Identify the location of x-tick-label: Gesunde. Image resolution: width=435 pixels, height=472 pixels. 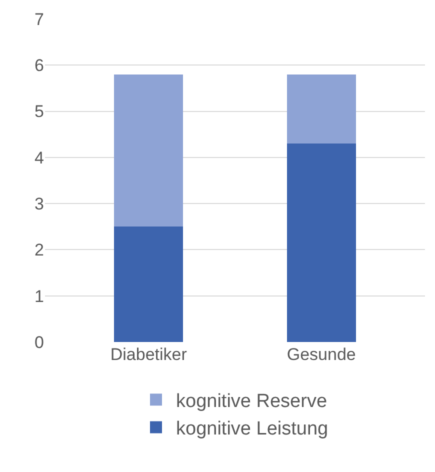
(321, 354).